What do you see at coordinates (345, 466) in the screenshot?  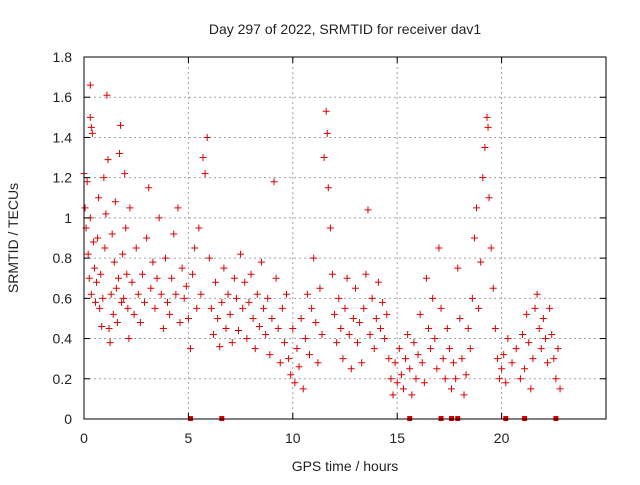 I see `x-axis-label: GPS time / hours` at bounding box center [345, 466].